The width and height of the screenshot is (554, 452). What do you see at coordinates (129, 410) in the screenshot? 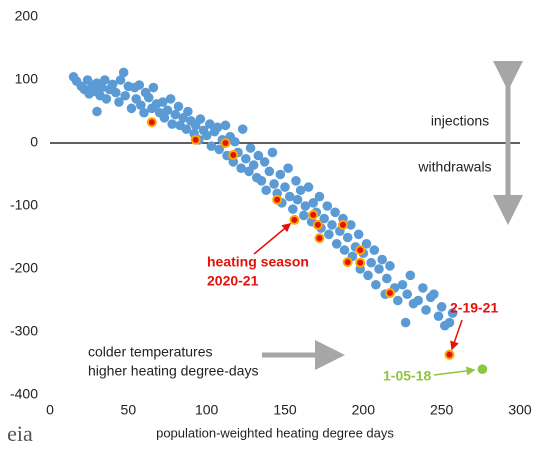
I see `x-tick-label: 50` at bounding box center [129, 410].